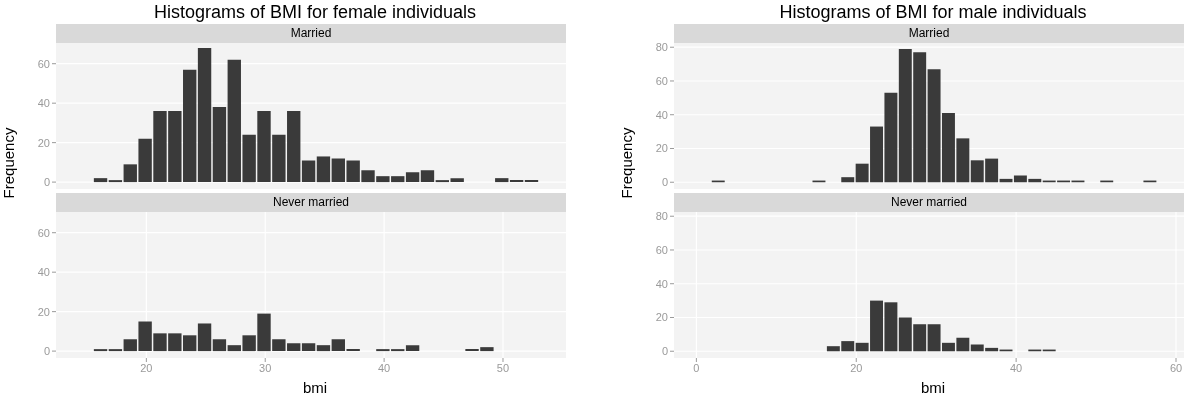  I want to click on x-tick-label: 50, so click(503, 367).